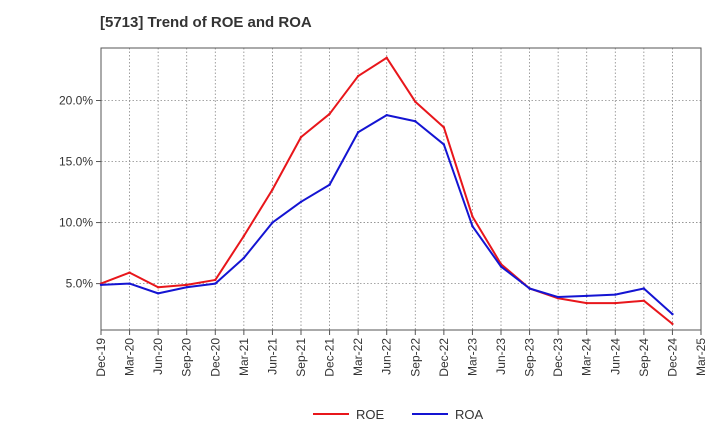 The height and width of the screenshot is (440, 720). I want to click on x-tick-label: Dec-22, so click(444, 357).